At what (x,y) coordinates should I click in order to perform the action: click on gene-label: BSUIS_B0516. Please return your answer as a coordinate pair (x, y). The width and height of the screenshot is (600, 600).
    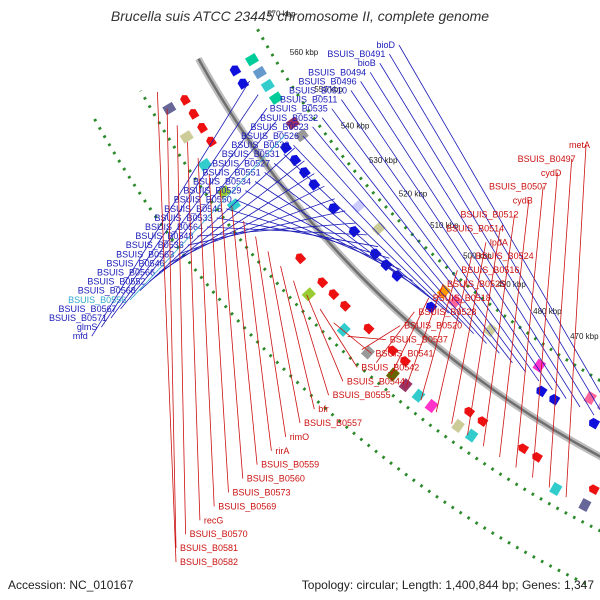
    Looking at the image, I should click on (490, 270).